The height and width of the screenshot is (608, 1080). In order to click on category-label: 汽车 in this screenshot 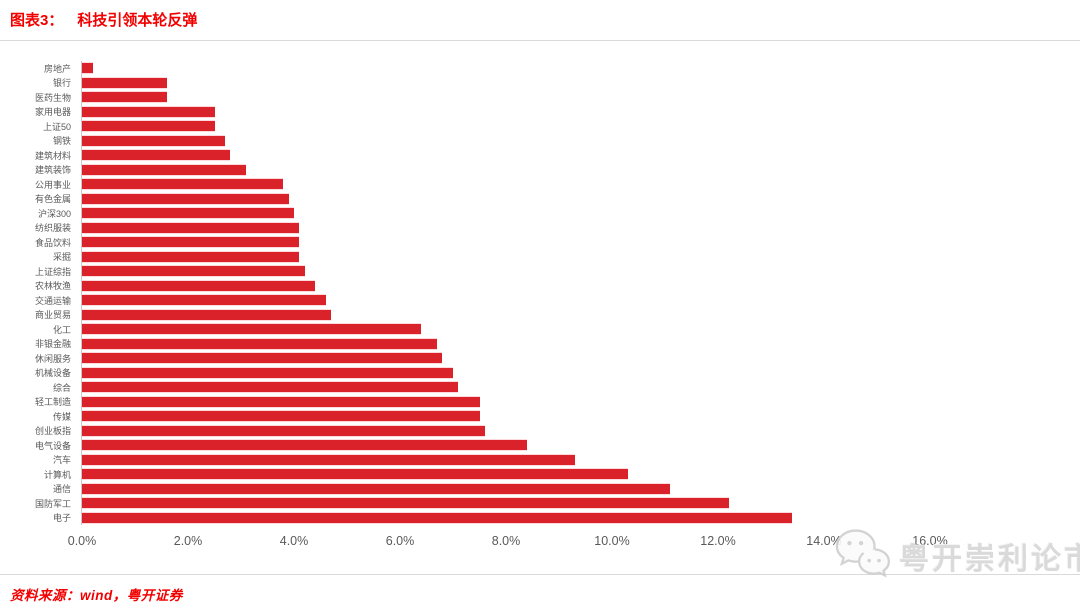, I will do `click(61, 460)`.